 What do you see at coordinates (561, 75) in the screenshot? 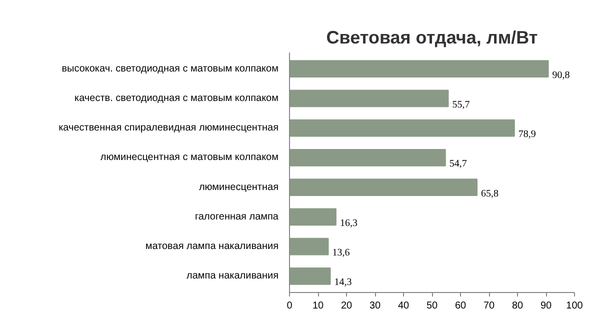
I see `data-label: 90,8` at bounding box center [561, 75].